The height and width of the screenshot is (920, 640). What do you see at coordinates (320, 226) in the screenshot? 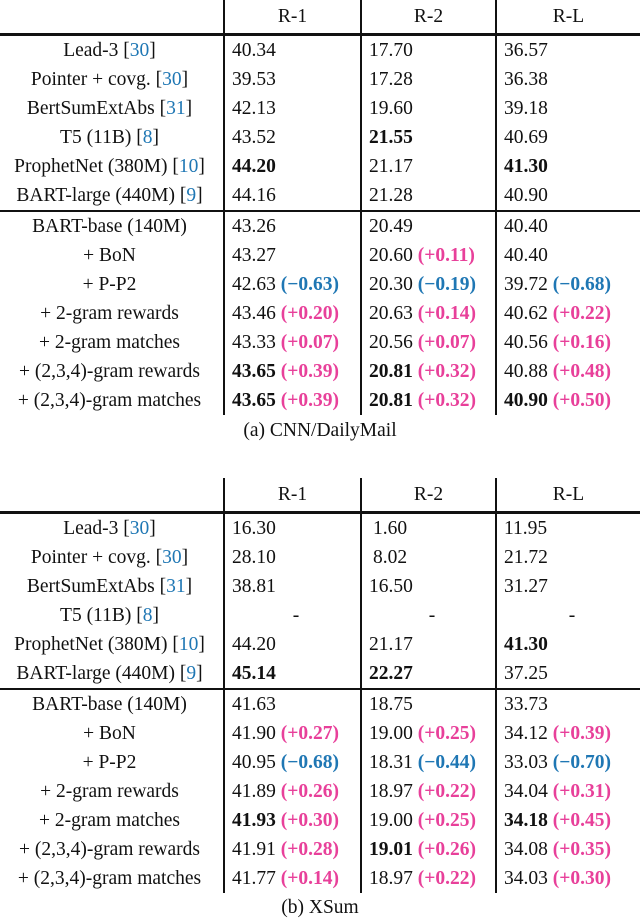
I see `table-row: BART-base (140M) 43.26 20.49 40.40` at bounding box center [320, 226].